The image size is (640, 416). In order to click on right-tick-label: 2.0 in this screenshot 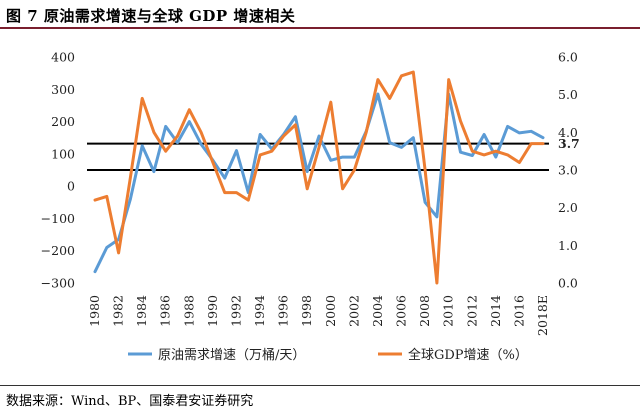, I will do `click(568, 207)`.